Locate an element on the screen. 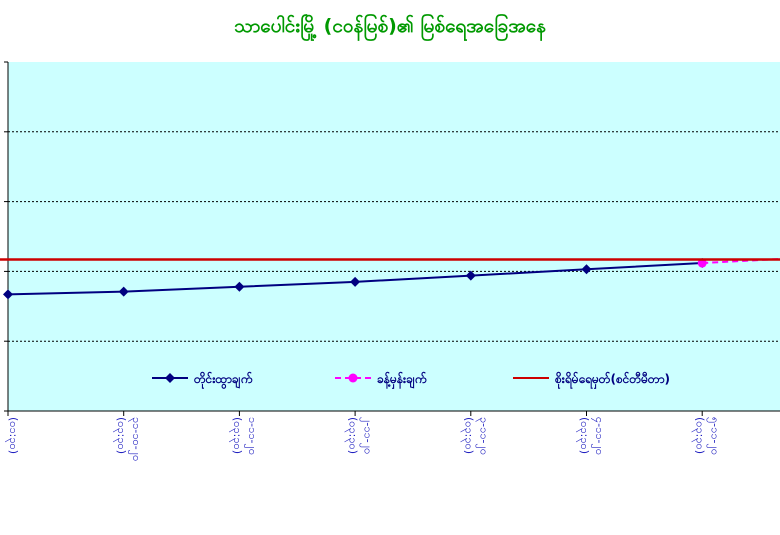 The width and height of the screenshot is (780, 535). legend-label: စိုးရိမ်ရေမှတ်(စင်တီမီတာ) is located at coordinates (612, 380).